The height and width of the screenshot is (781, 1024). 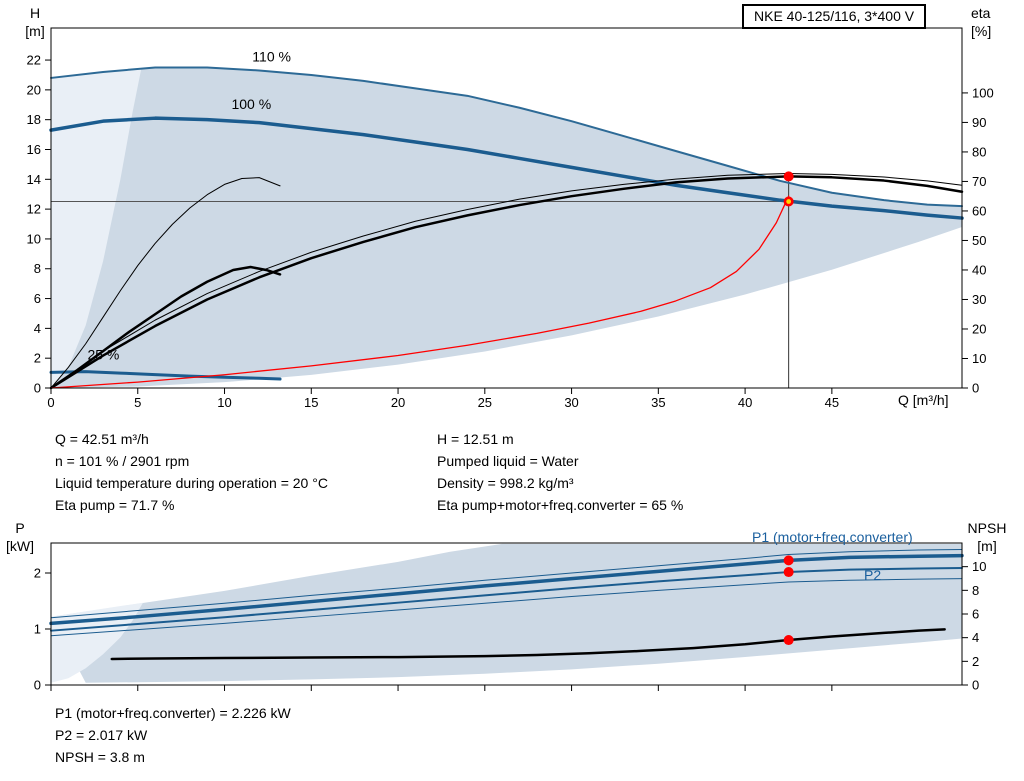 I want to click on info-line-q: Q = 42.51 m³/h, so click(x=102, y=439).